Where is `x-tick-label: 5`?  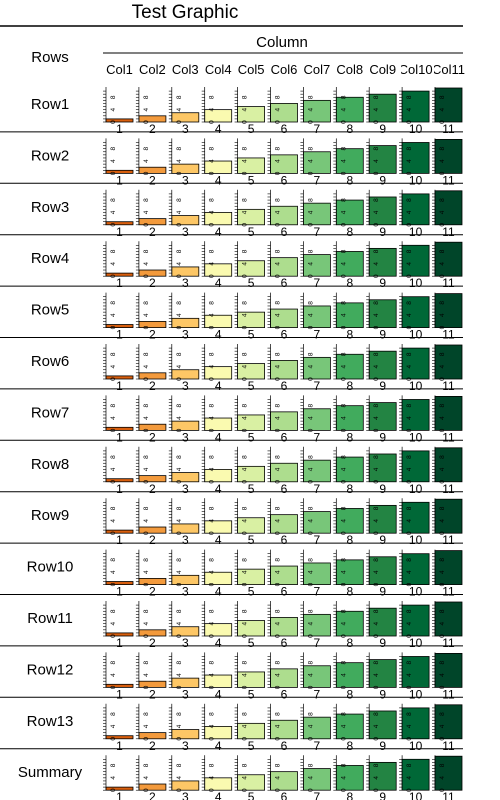 x-tick-label: 5 is located at coordinates (251, 795).